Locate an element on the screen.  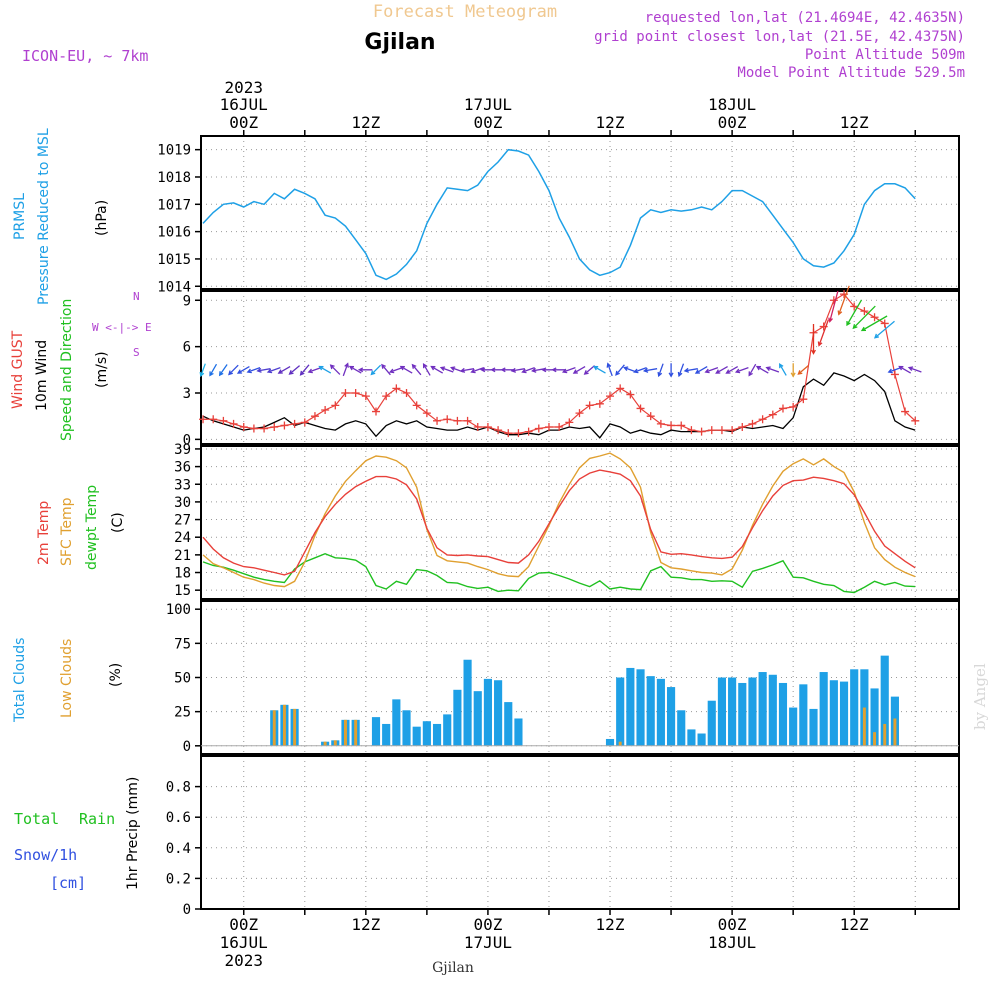
prmsl-label: PRMSL is located at coordinates (20, 216).